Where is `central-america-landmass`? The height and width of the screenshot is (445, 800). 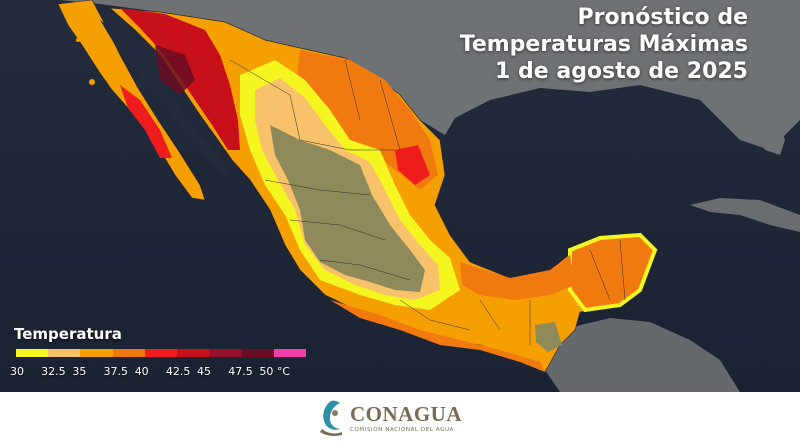
central-america-landmass is located at coordinates (642, 355).